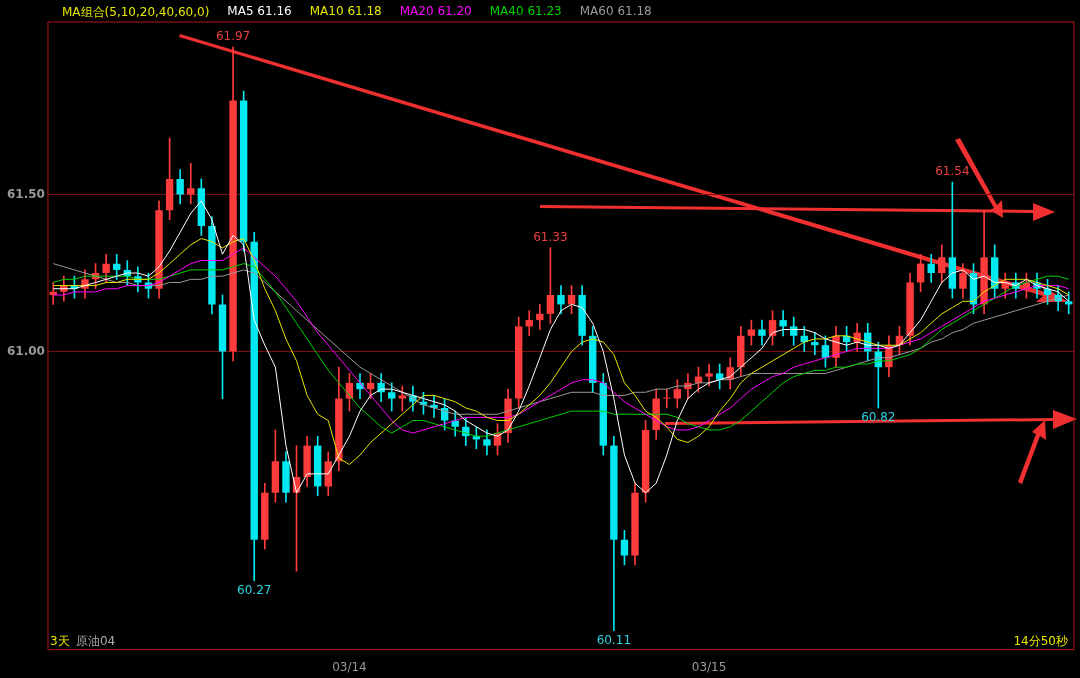  I want to click on legend-title: MA组合(5,10,20,40,60,0), so click(136, 12).